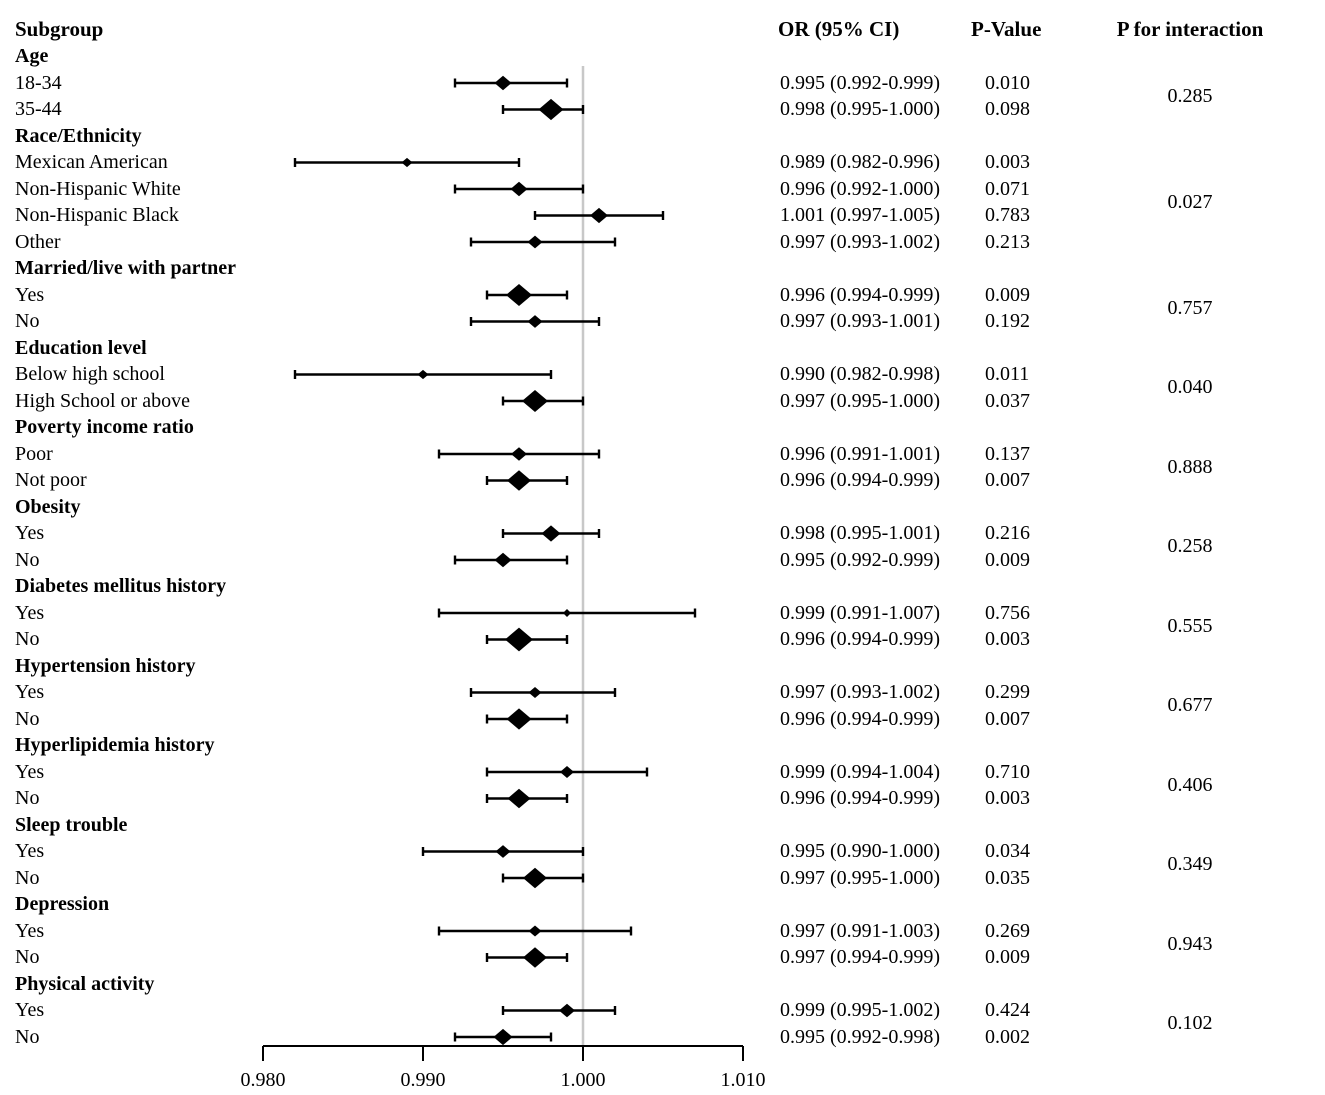 The image size is (1325, 1095). Describe the element at coordinates (1190, 95) in the screenshot. I see `p-interaction-value: 0.285` at that location.